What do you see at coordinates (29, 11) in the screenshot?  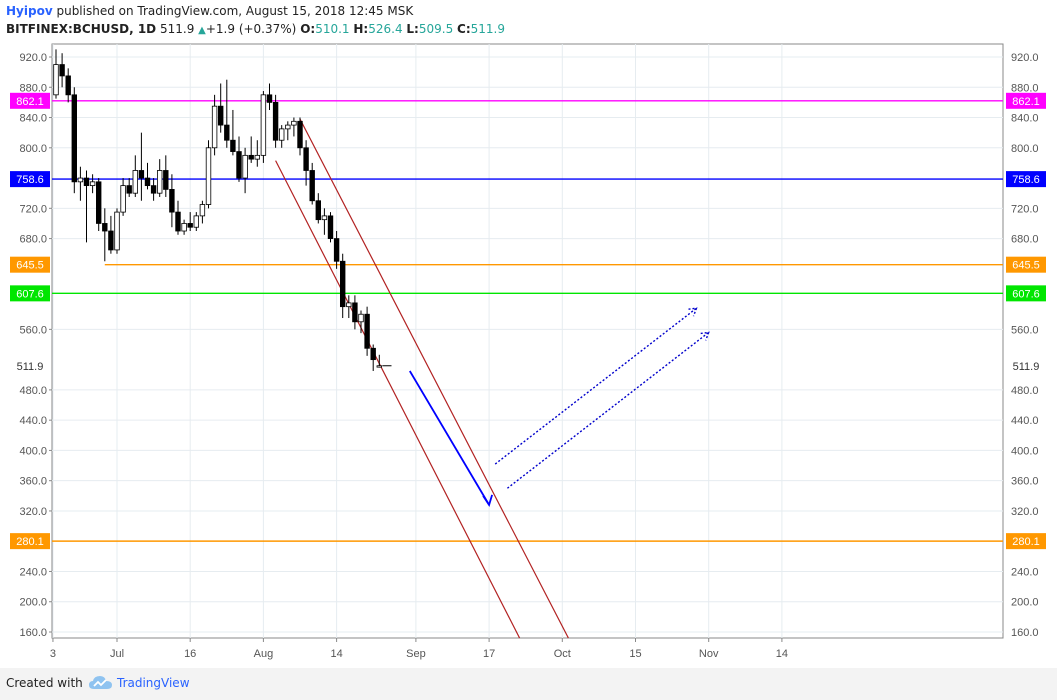 I see `author-link: Hyipov` at bounding box center [29, 11].